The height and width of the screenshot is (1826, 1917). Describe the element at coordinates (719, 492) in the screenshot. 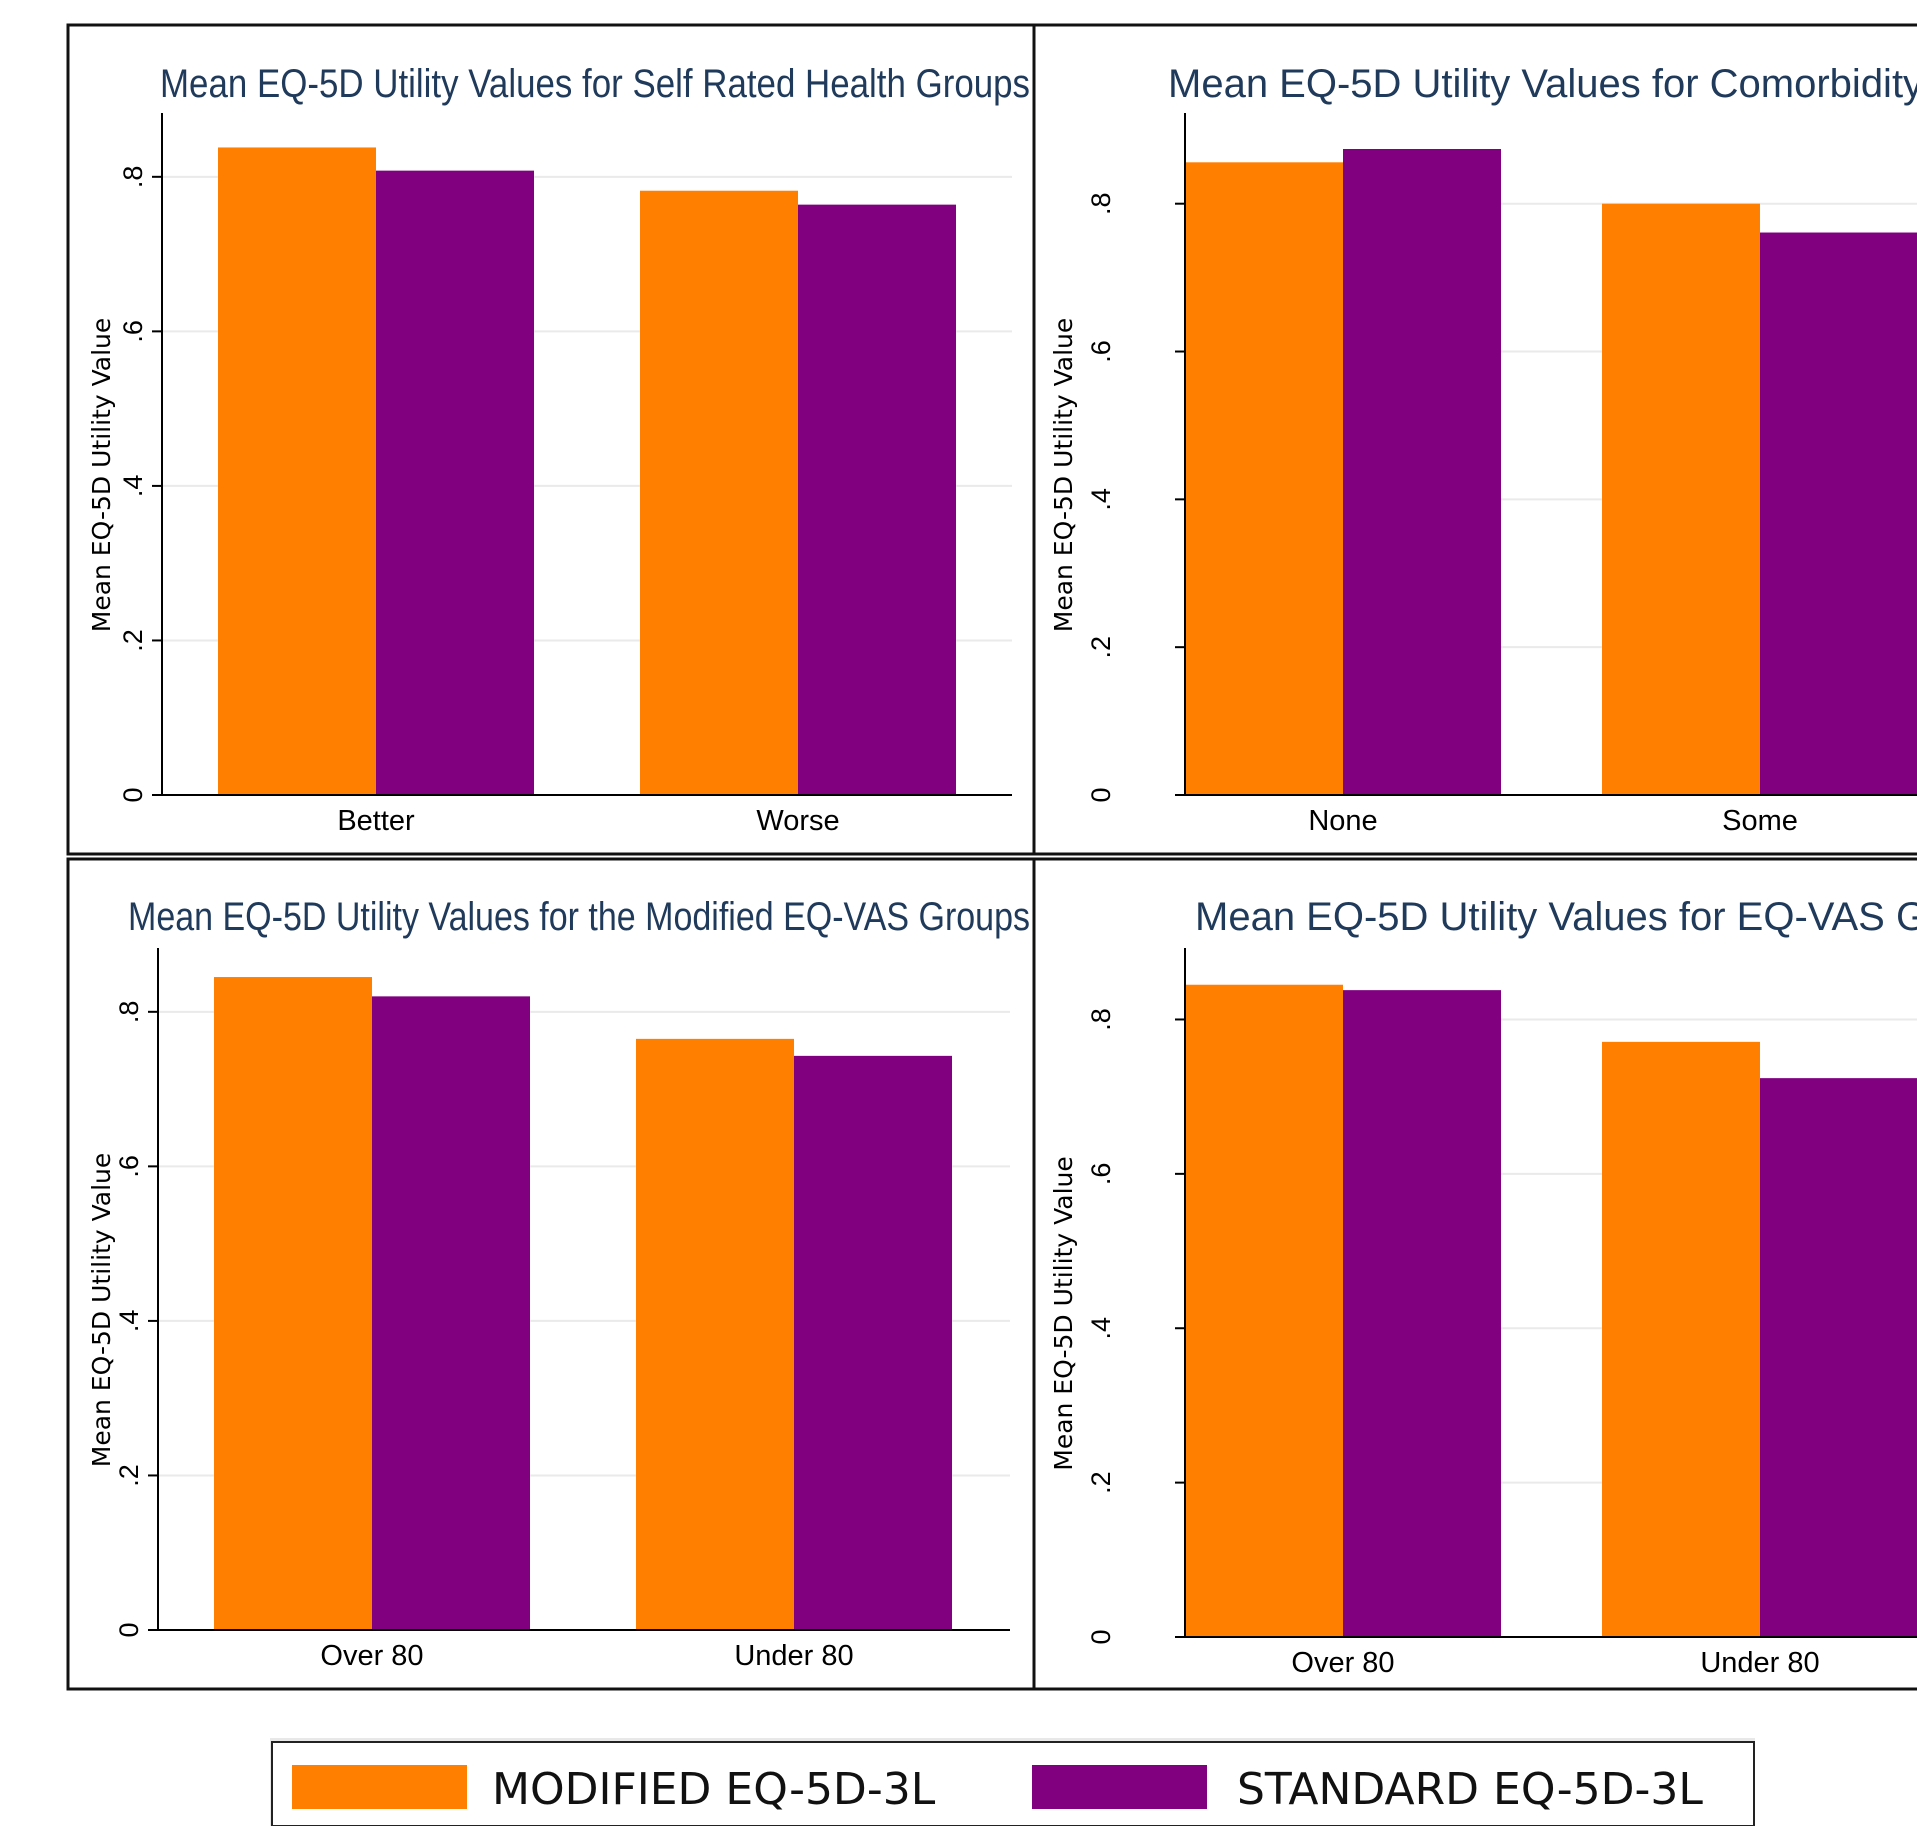

I see `bar-modified-worse` at that location.